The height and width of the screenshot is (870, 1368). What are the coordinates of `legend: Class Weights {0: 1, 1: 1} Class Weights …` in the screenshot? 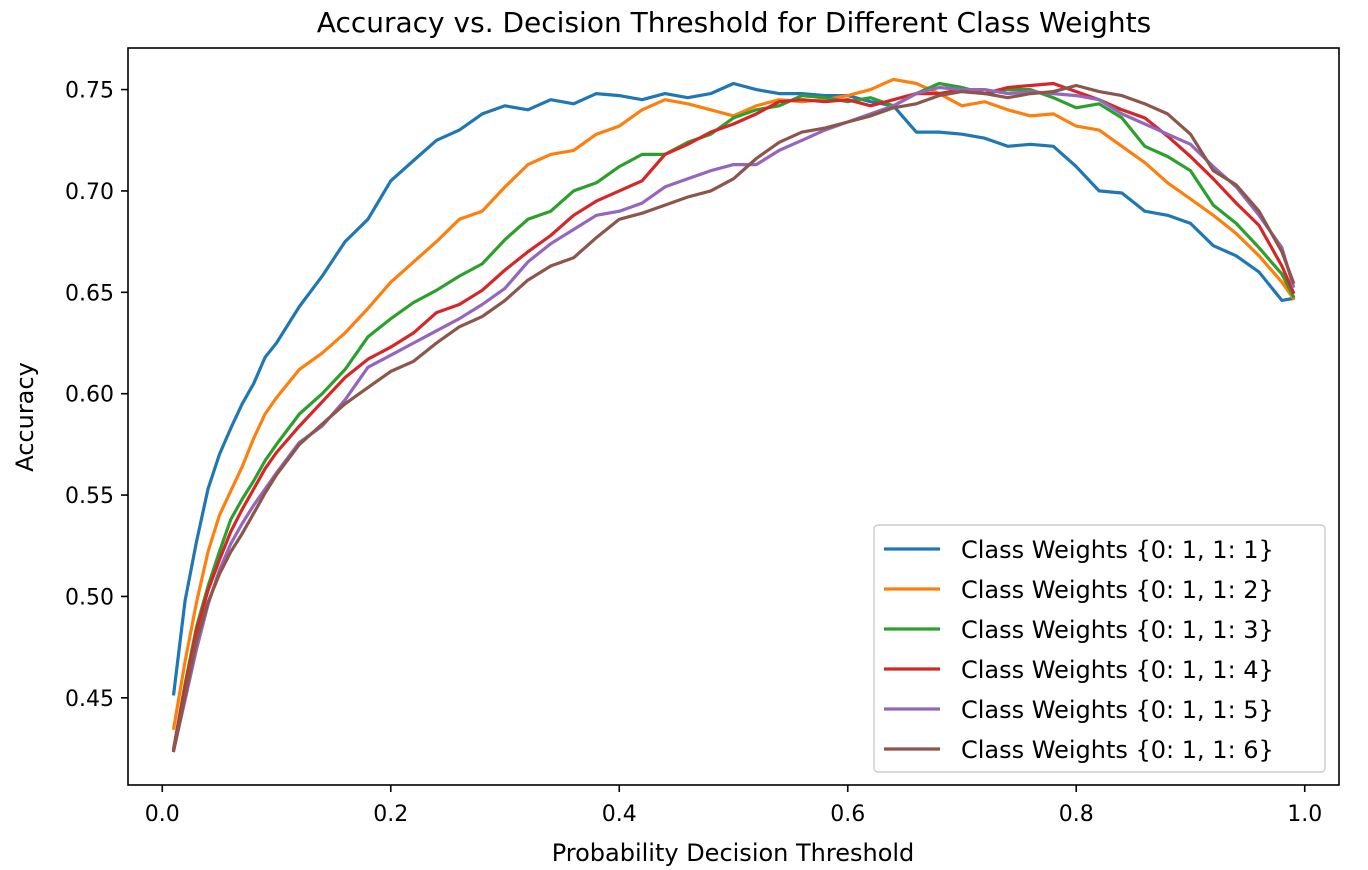 It's located at (1099, 648).